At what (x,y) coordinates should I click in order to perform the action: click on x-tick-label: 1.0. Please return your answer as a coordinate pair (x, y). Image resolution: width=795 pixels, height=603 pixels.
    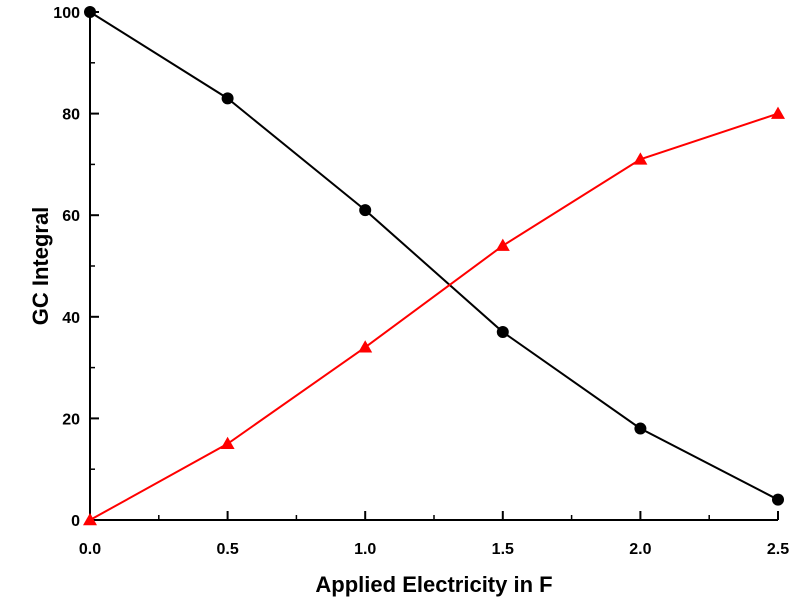
    Looking at the image, I should click on (365, 549).